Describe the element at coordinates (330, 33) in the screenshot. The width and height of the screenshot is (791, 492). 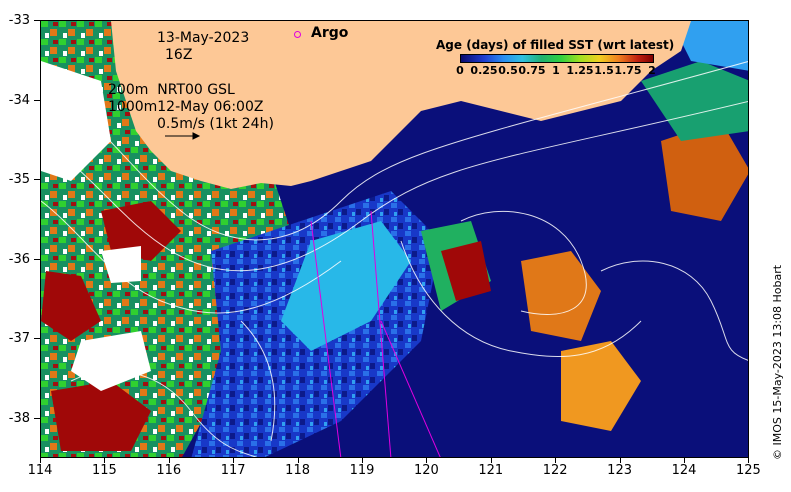
I see `argo-label: Argo` at that location.